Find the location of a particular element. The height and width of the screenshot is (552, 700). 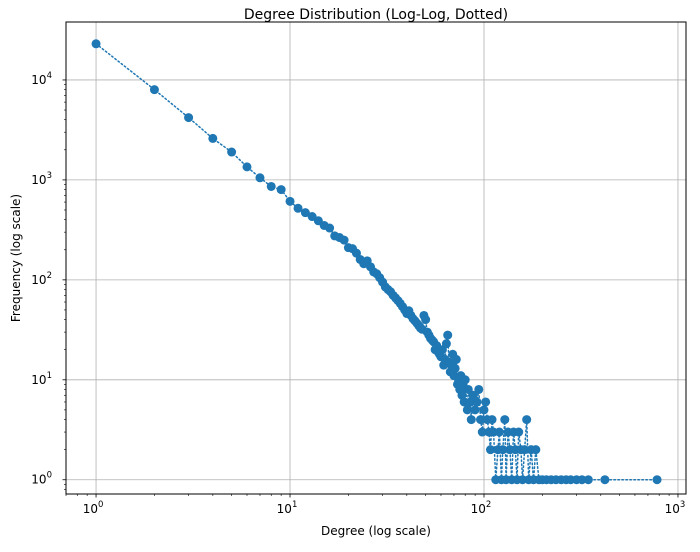

x-tick-label: 10³ is located at coordinates (675, 508).